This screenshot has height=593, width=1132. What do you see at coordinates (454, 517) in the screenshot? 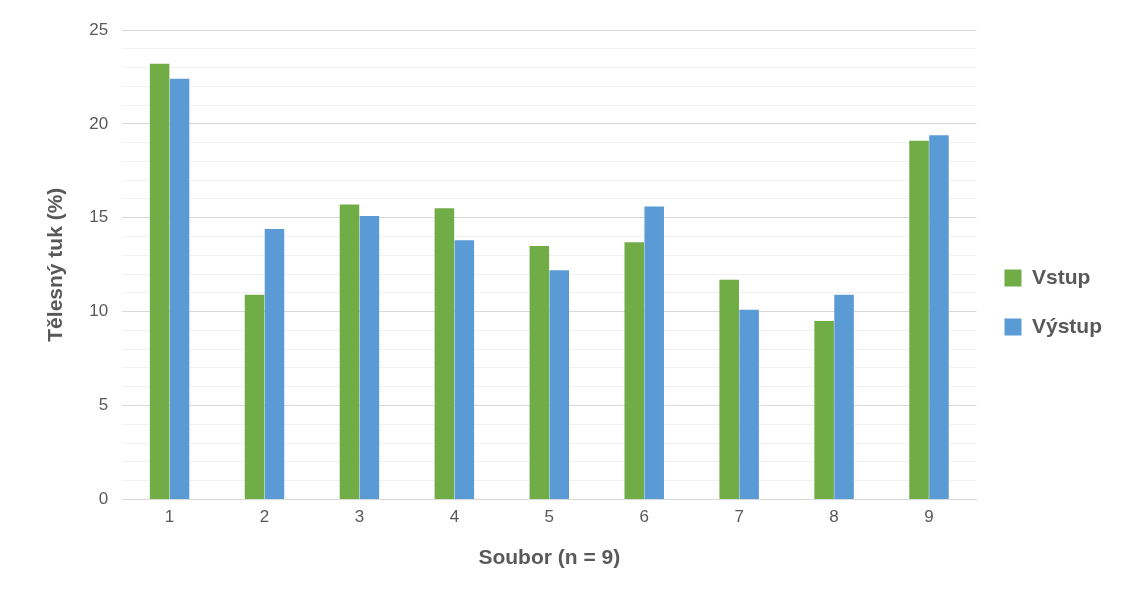
I see `x-tick-label: 4` at bounding box center [454, 517].